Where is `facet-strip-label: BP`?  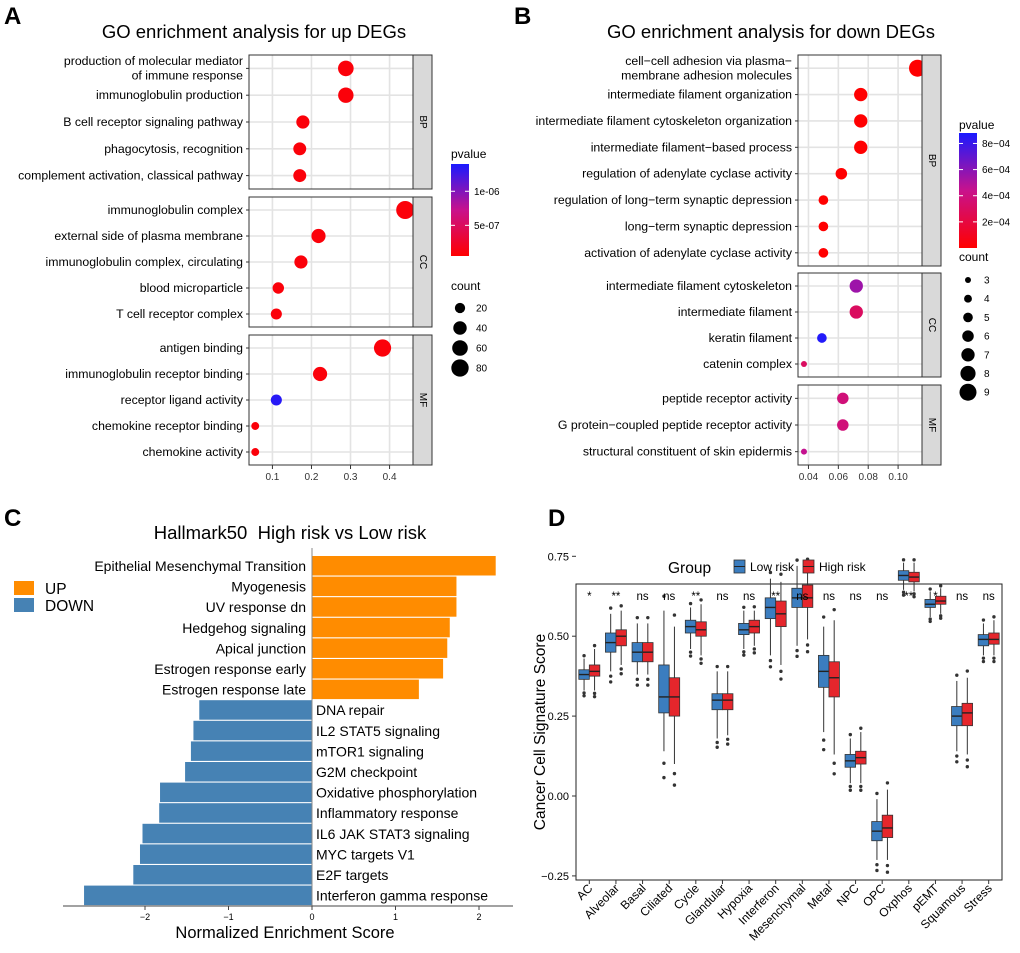
facet-strip-label: BP is located at coordinates (931, 161).